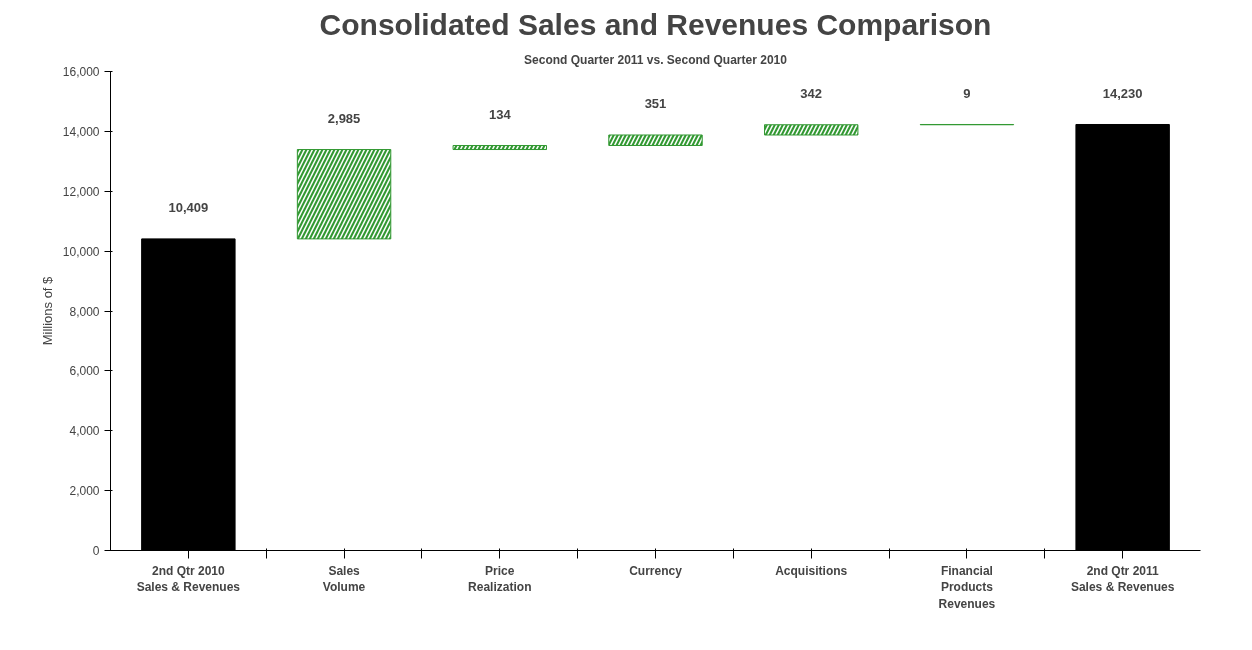 The height and width of the screenshot is (650, 1252). What do you see at coordinates (811, 93) in the screenshot?
I see `data-label: 342` at bounding box center [811, 93].